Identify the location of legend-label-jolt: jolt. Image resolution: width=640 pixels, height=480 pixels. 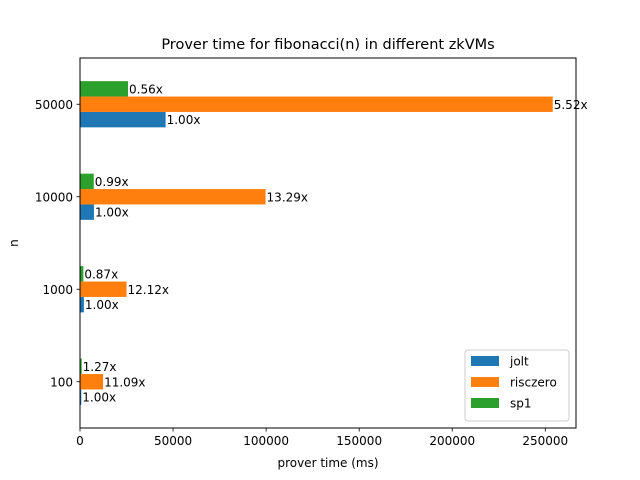
(519, 362).